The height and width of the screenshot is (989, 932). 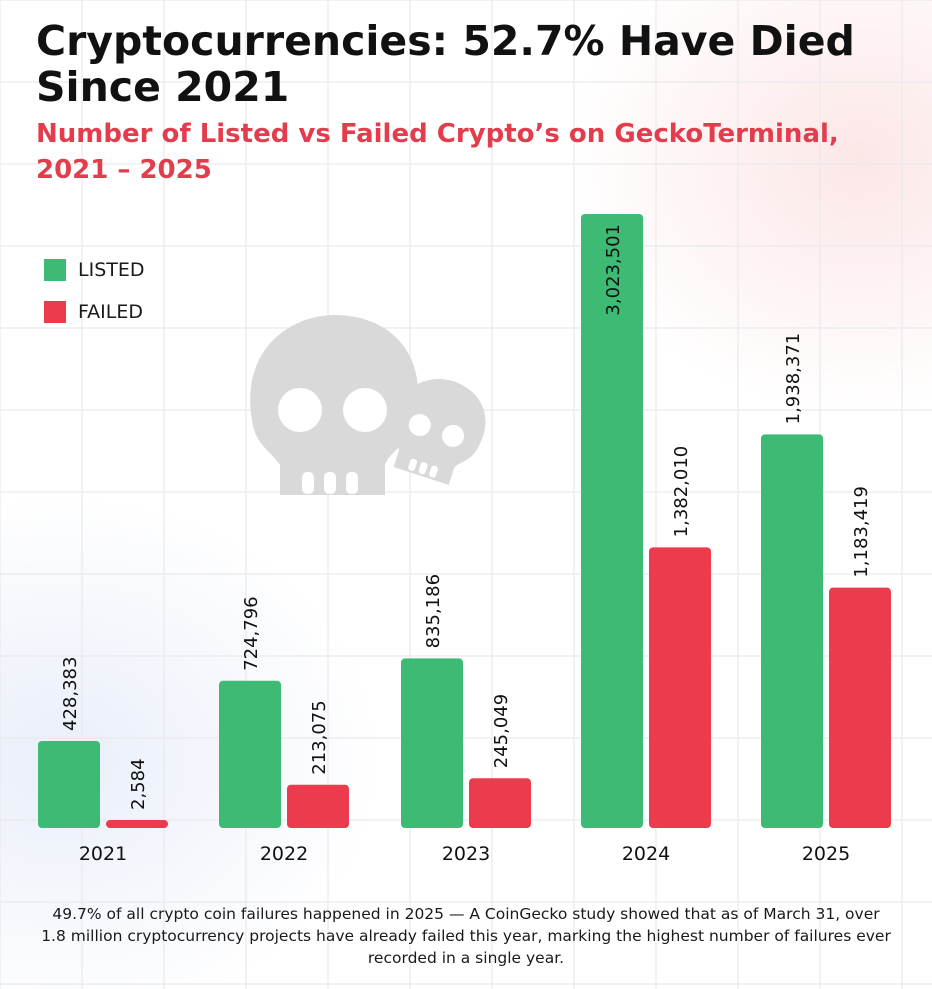 I want to click on bar-failed-2021, so click(x=137, y=824).